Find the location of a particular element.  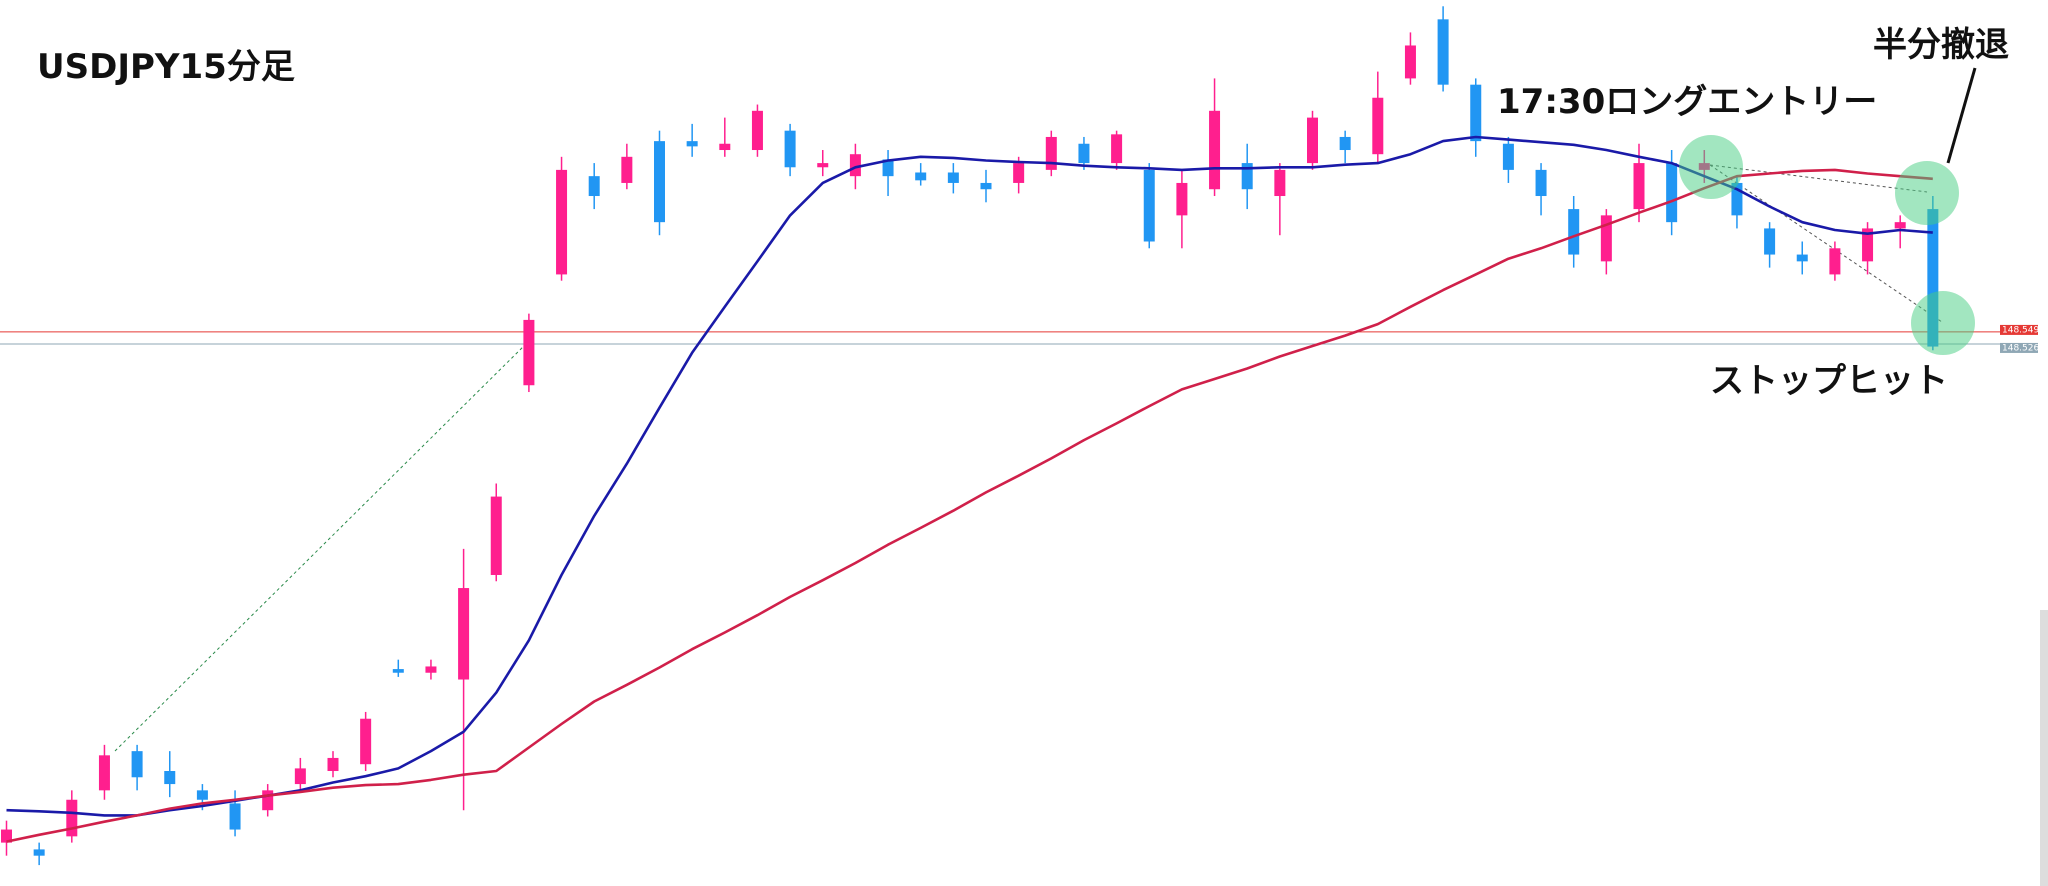

annotation: 17:30ロングエントリー is located at coordinates (1687, 102).